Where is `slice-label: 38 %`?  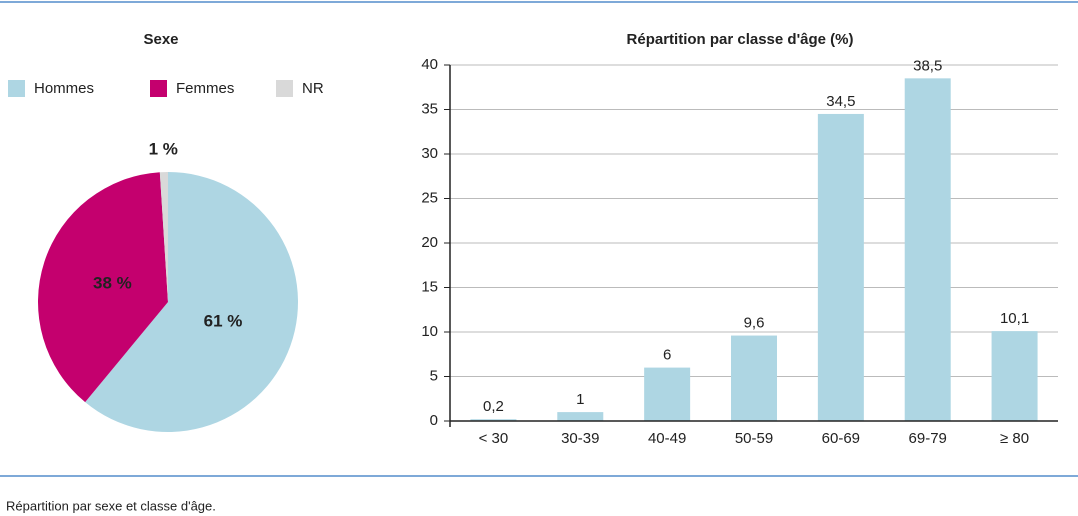 slice-label: 38 % is located at coordinates (112, 282).